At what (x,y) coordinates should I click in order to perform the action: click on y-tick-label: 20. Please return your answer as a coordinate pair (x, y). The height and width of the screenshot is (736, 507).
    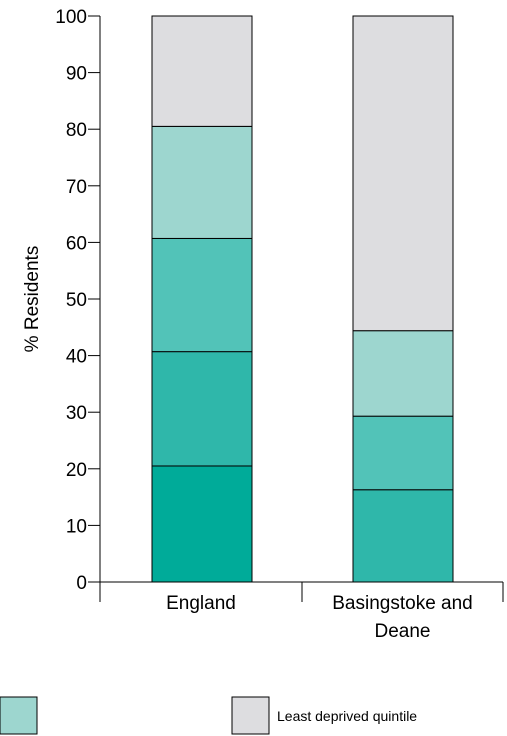
    Looking at the image, I should click on (76, 470).